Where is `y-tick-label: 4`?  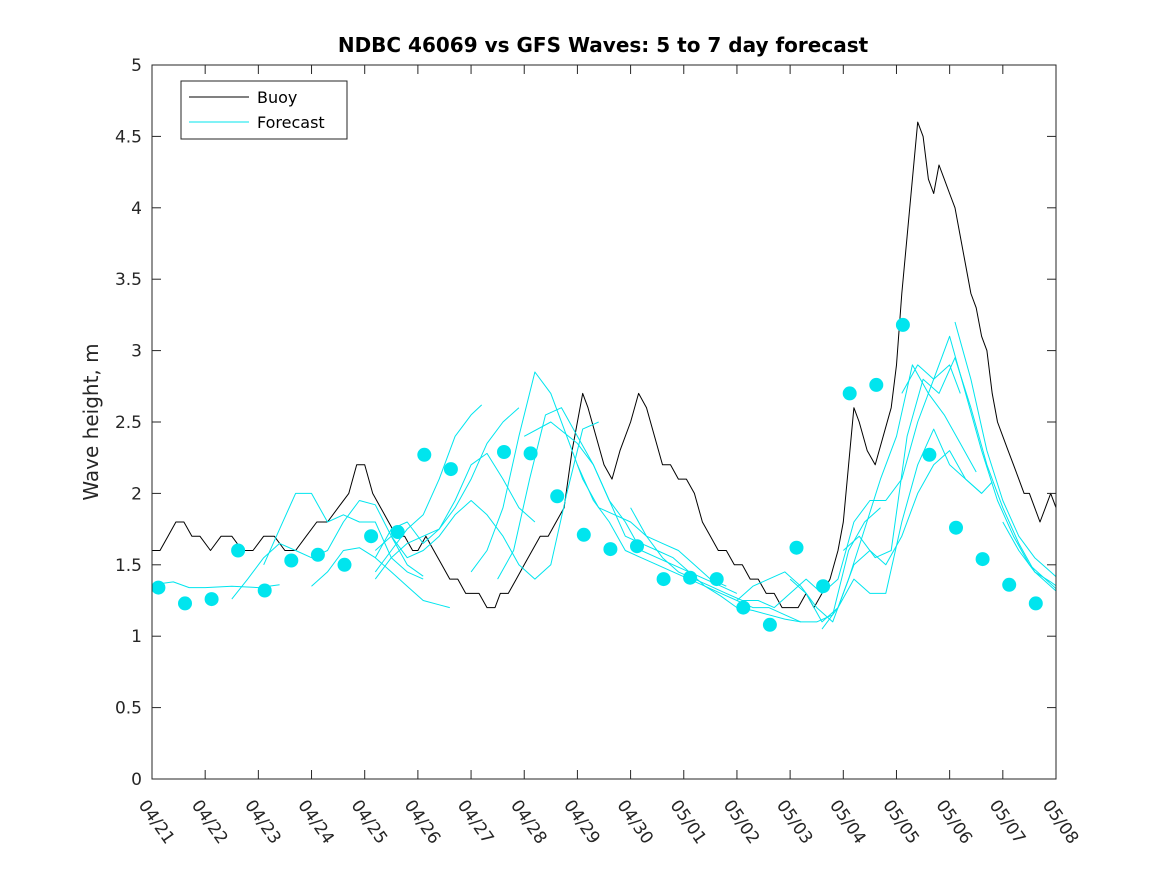
y-tick-label: 4 is located at coordinates (136, 209).